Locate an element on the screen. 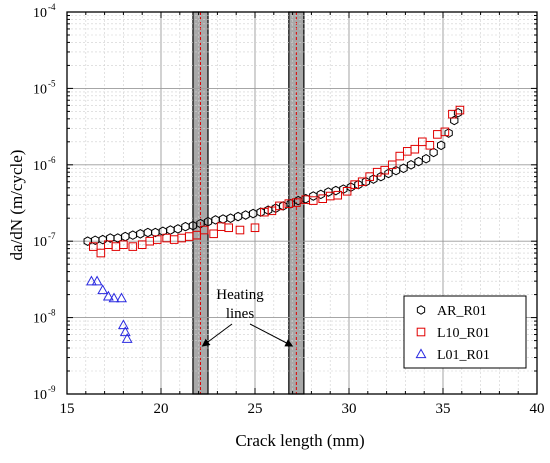  legend-entry-l01-r01: L01_R01 is located at coordinates (452, 355).